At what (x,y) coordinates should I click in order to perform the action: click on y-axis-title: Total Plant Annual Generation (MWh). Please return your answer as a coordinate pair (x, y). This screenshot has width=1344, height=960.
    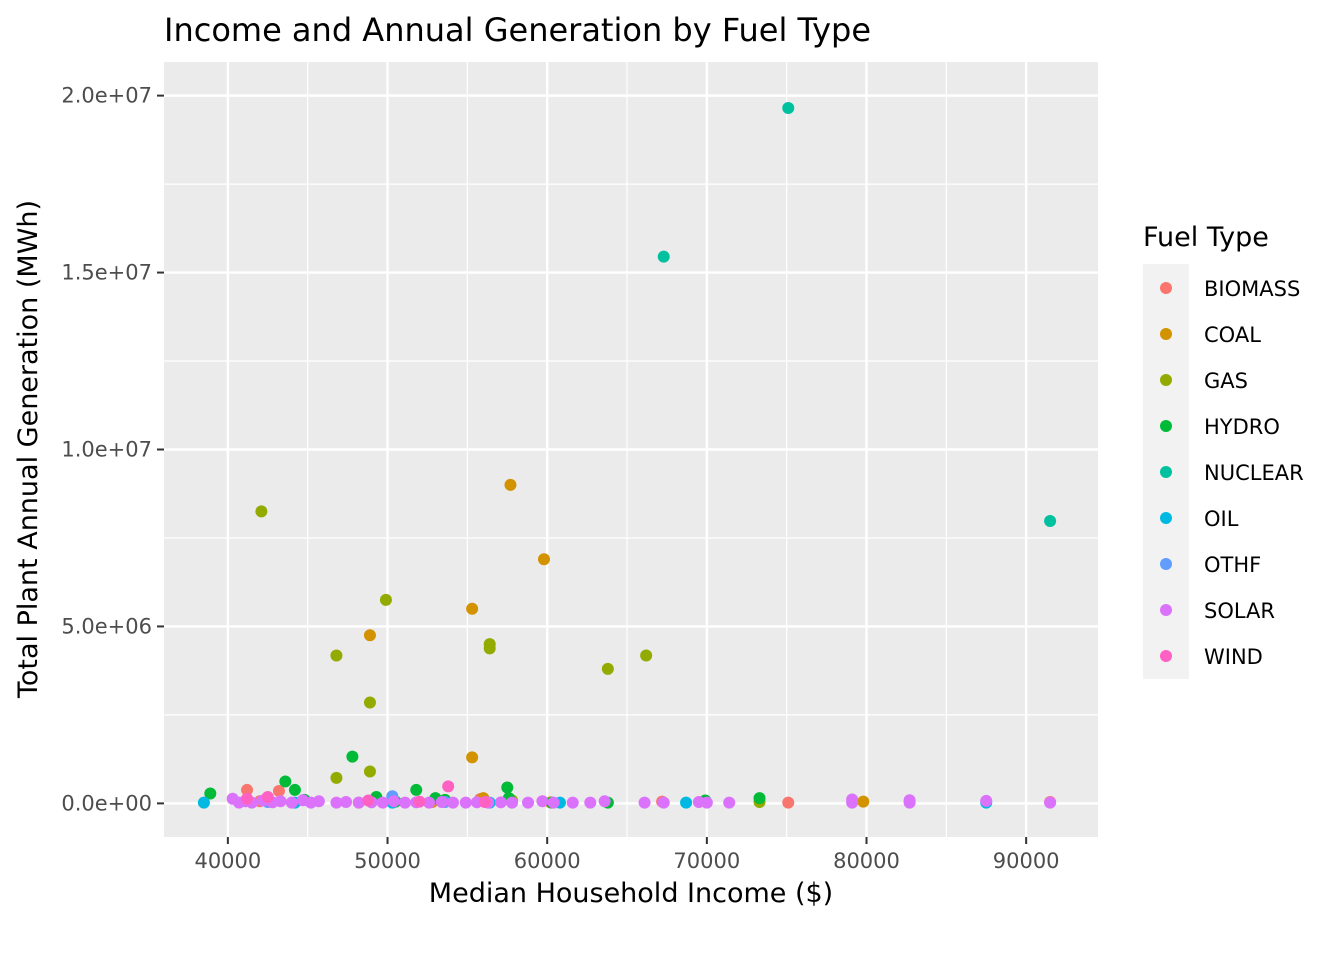
    Looking at the image, I should click on (28, 449).